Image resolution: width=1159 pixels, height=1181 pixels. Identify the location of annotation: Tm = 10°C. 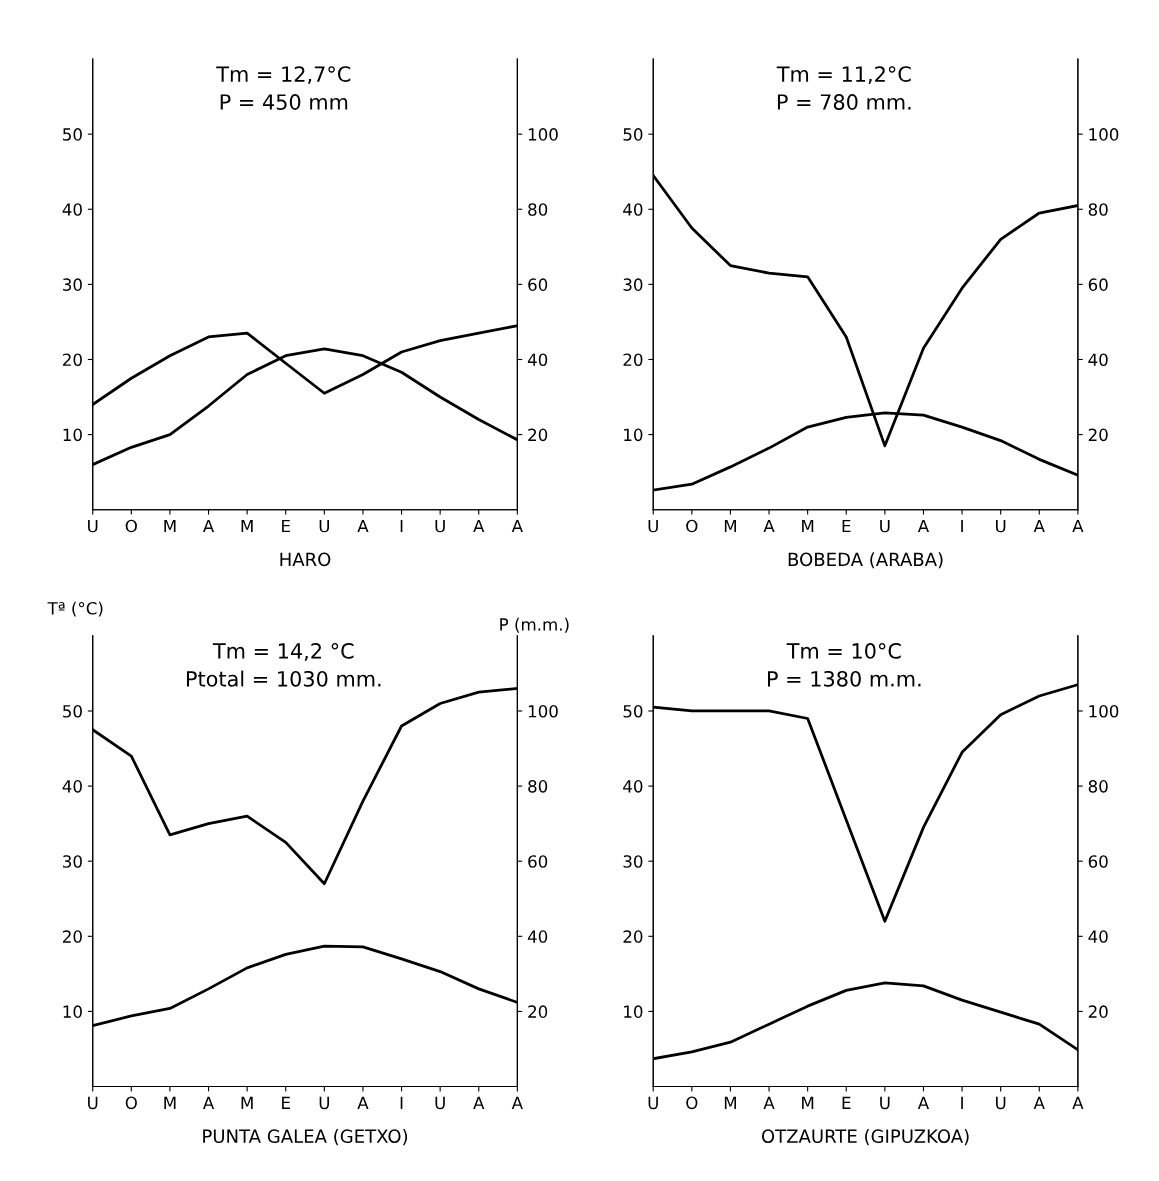
(843, 651).